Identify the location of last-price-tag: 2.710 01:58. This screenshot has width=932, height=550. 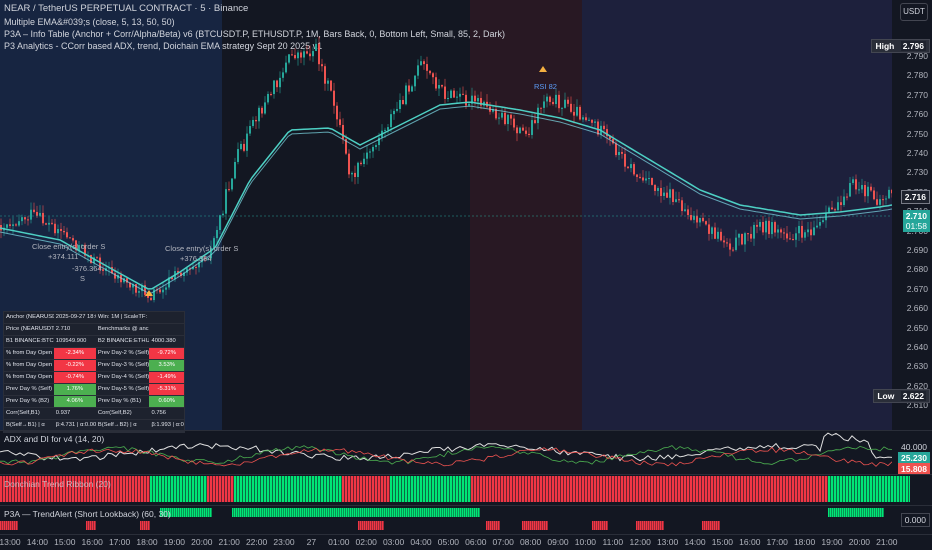
(916, 221).